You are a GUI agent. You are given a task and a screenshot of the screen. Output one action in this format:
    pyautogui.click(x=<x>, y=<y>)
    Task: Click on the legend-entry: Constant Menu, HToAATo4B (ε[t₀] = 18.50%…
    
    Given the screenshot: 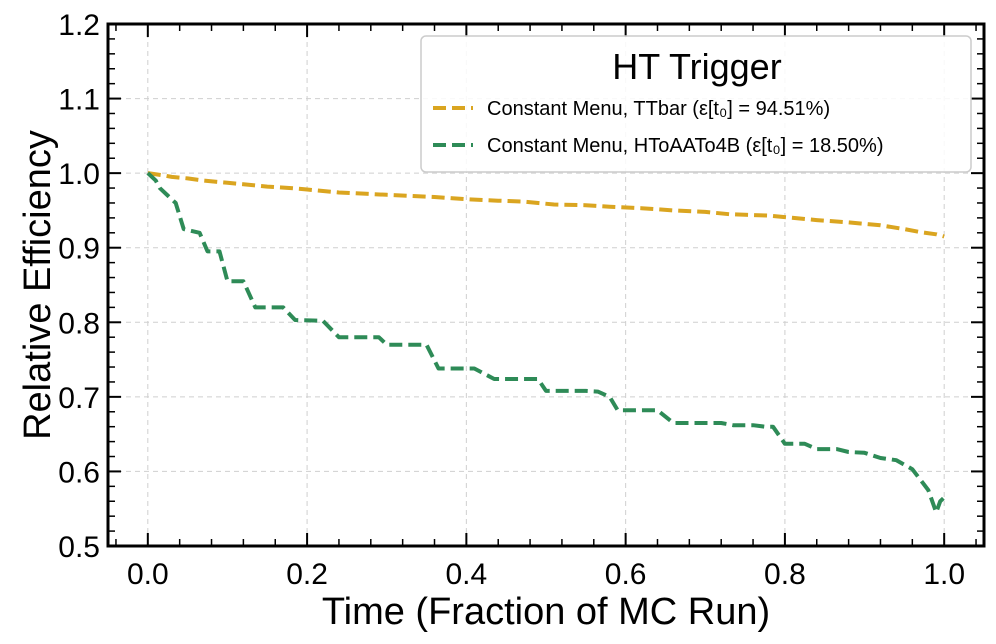 What is the action you would take?
    pyautogui.click(x=658, y=146)
    